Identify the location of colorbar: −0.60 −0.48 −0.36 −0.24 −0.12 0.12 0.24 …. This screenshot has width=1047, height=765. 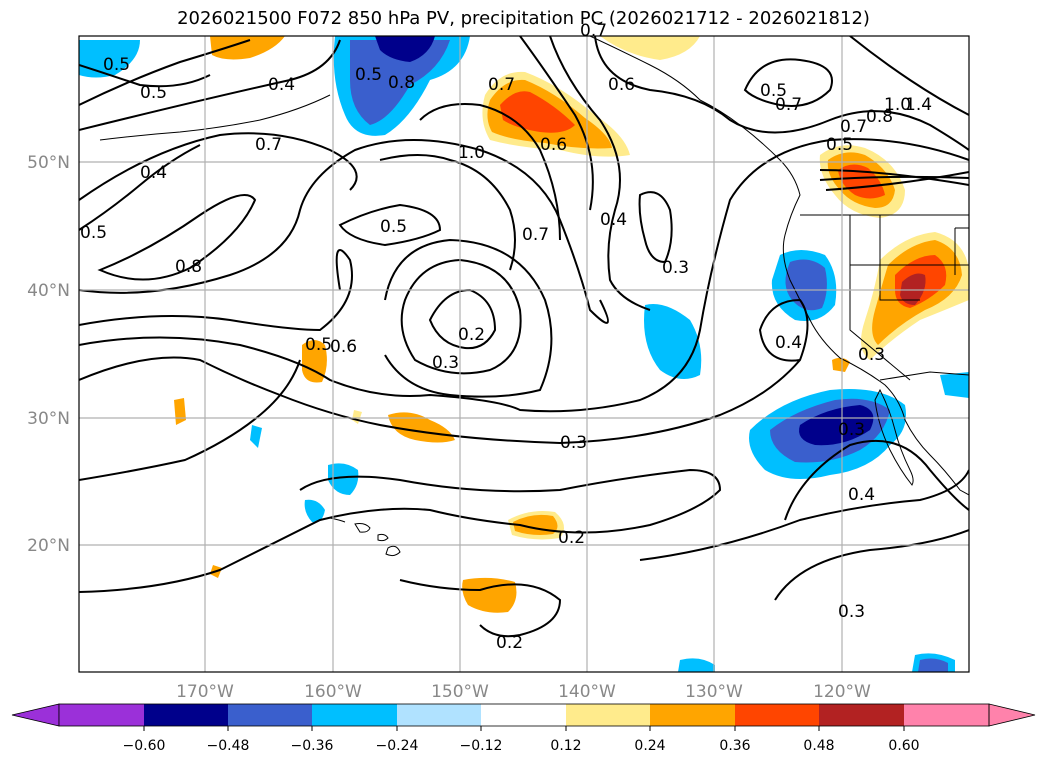
(523, 728).